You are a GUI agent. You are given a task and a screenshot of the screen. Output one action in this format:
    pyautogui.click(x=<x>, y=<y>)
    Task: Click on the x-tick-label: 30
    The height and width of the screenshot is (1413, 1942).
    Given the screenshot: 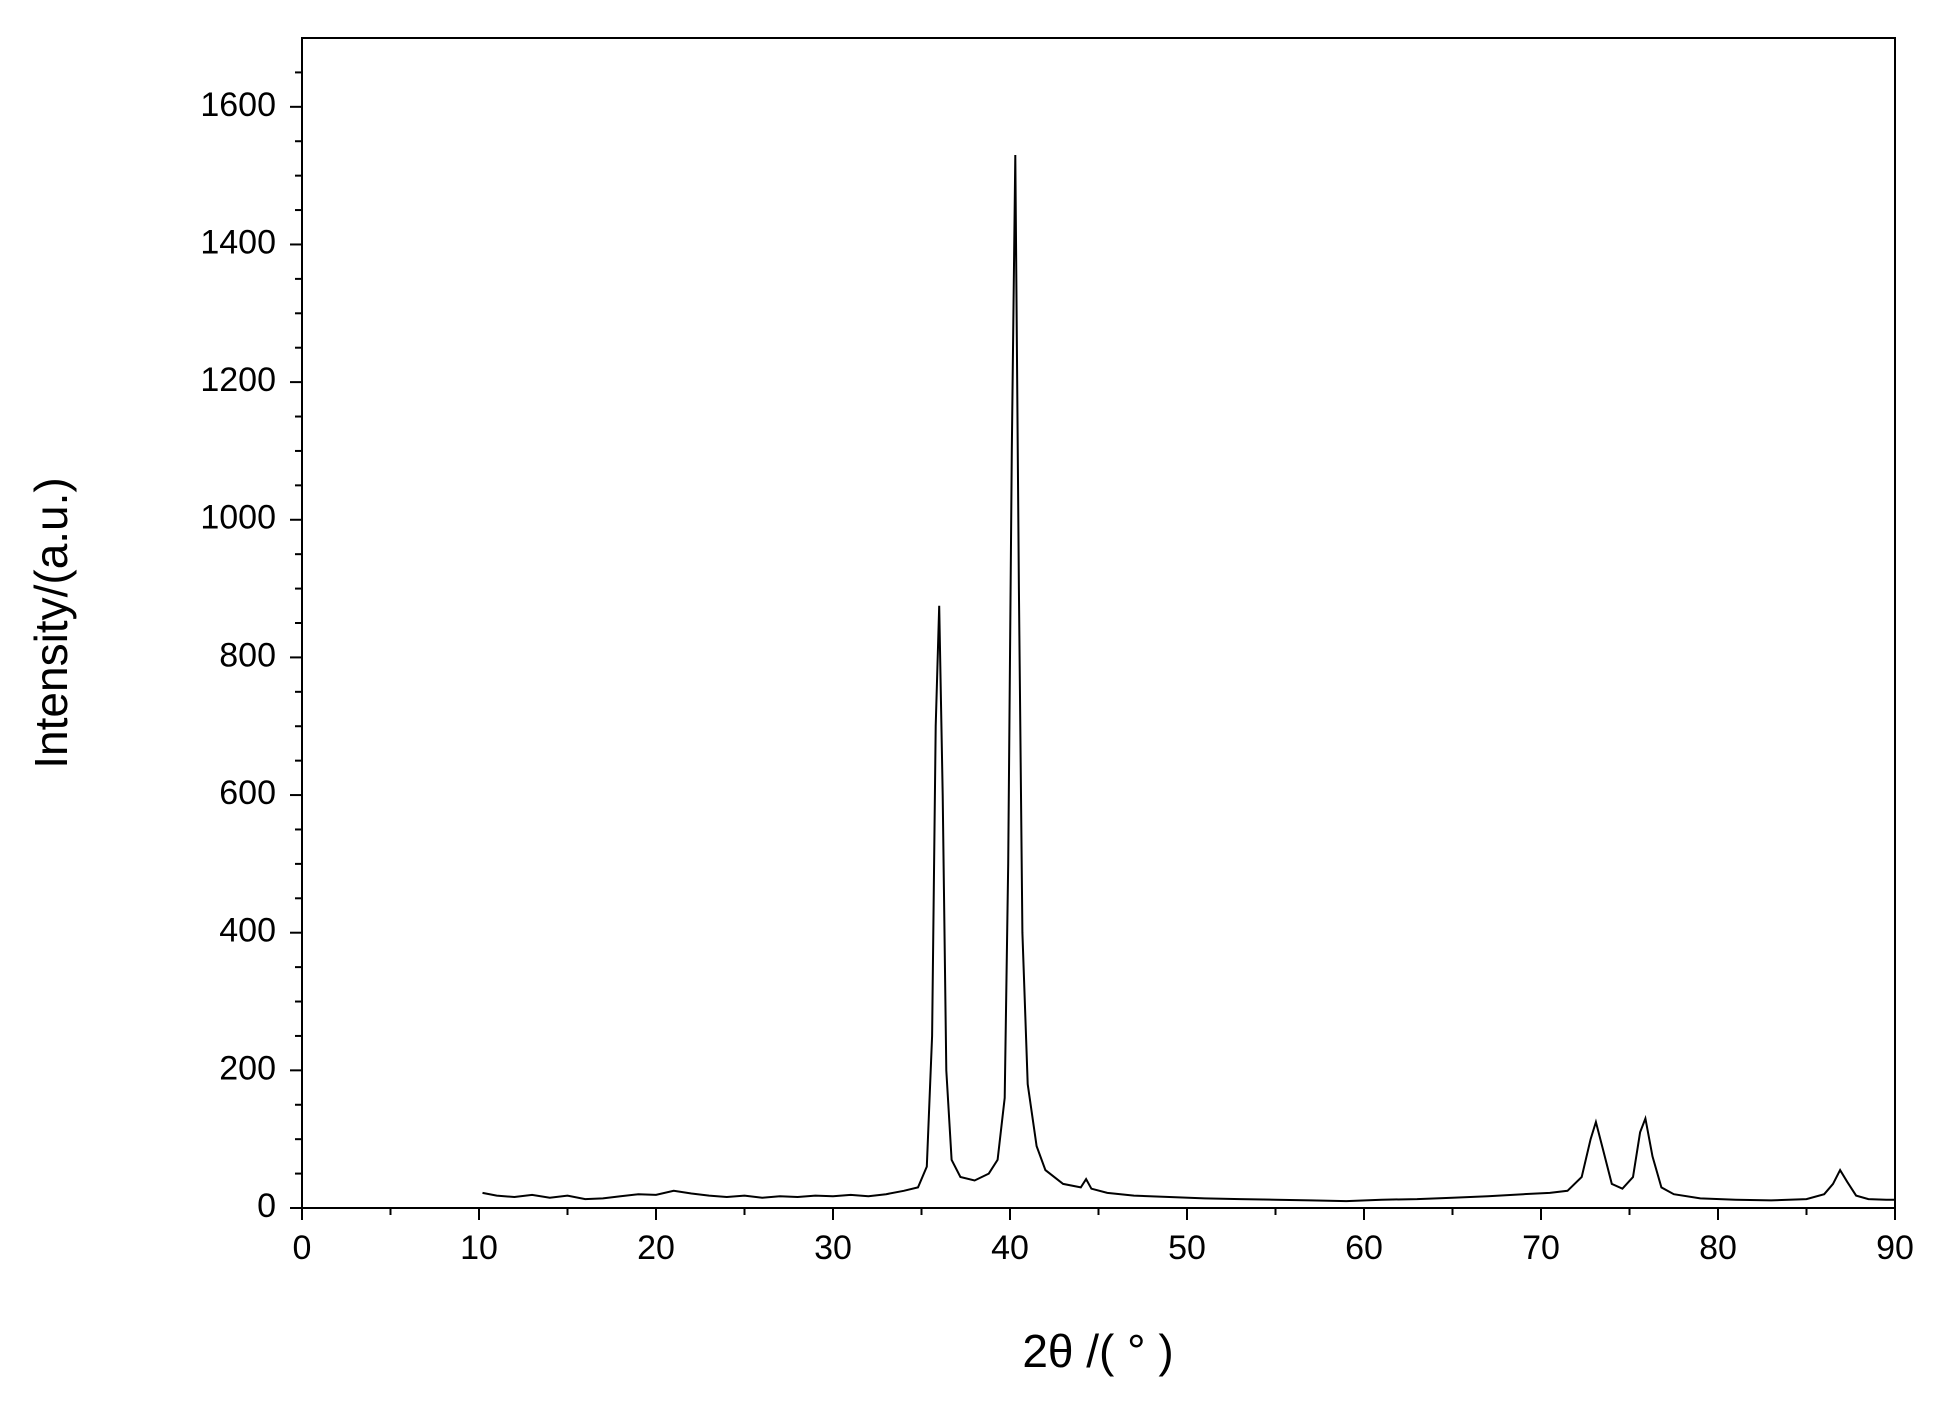 What is the action you would take?
    pyautogui.click(x=833, y=1248)
    